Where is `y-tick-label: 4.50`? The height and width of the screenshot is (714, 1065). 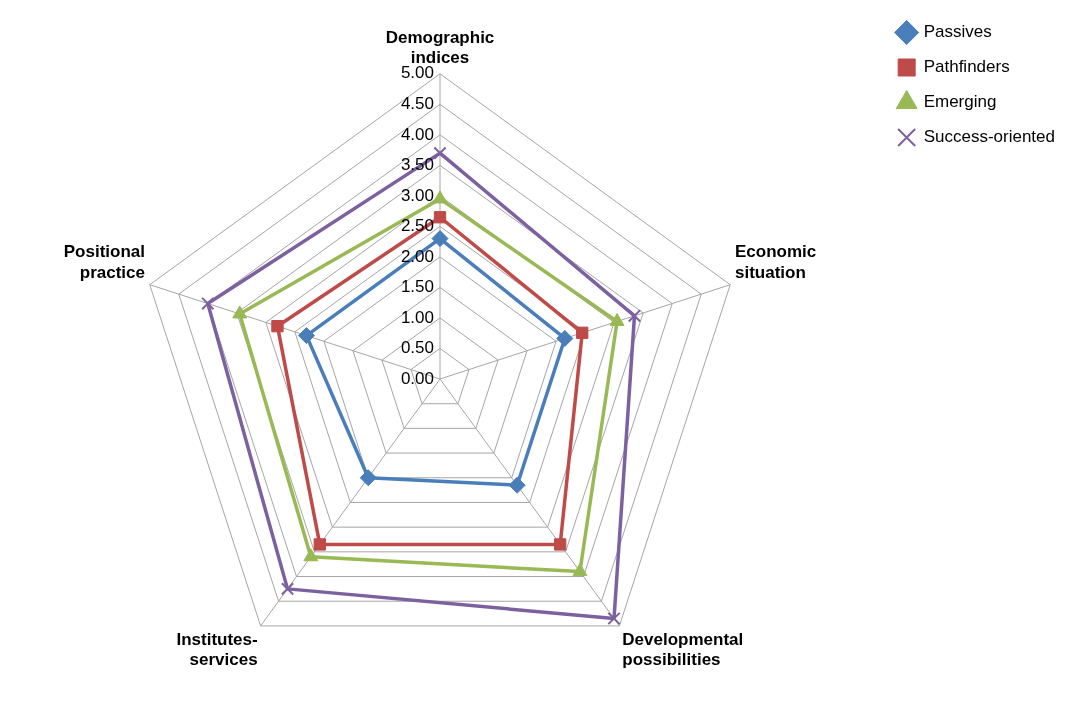 y-tick-label: 4.50 is located at coordinates (417, 104).